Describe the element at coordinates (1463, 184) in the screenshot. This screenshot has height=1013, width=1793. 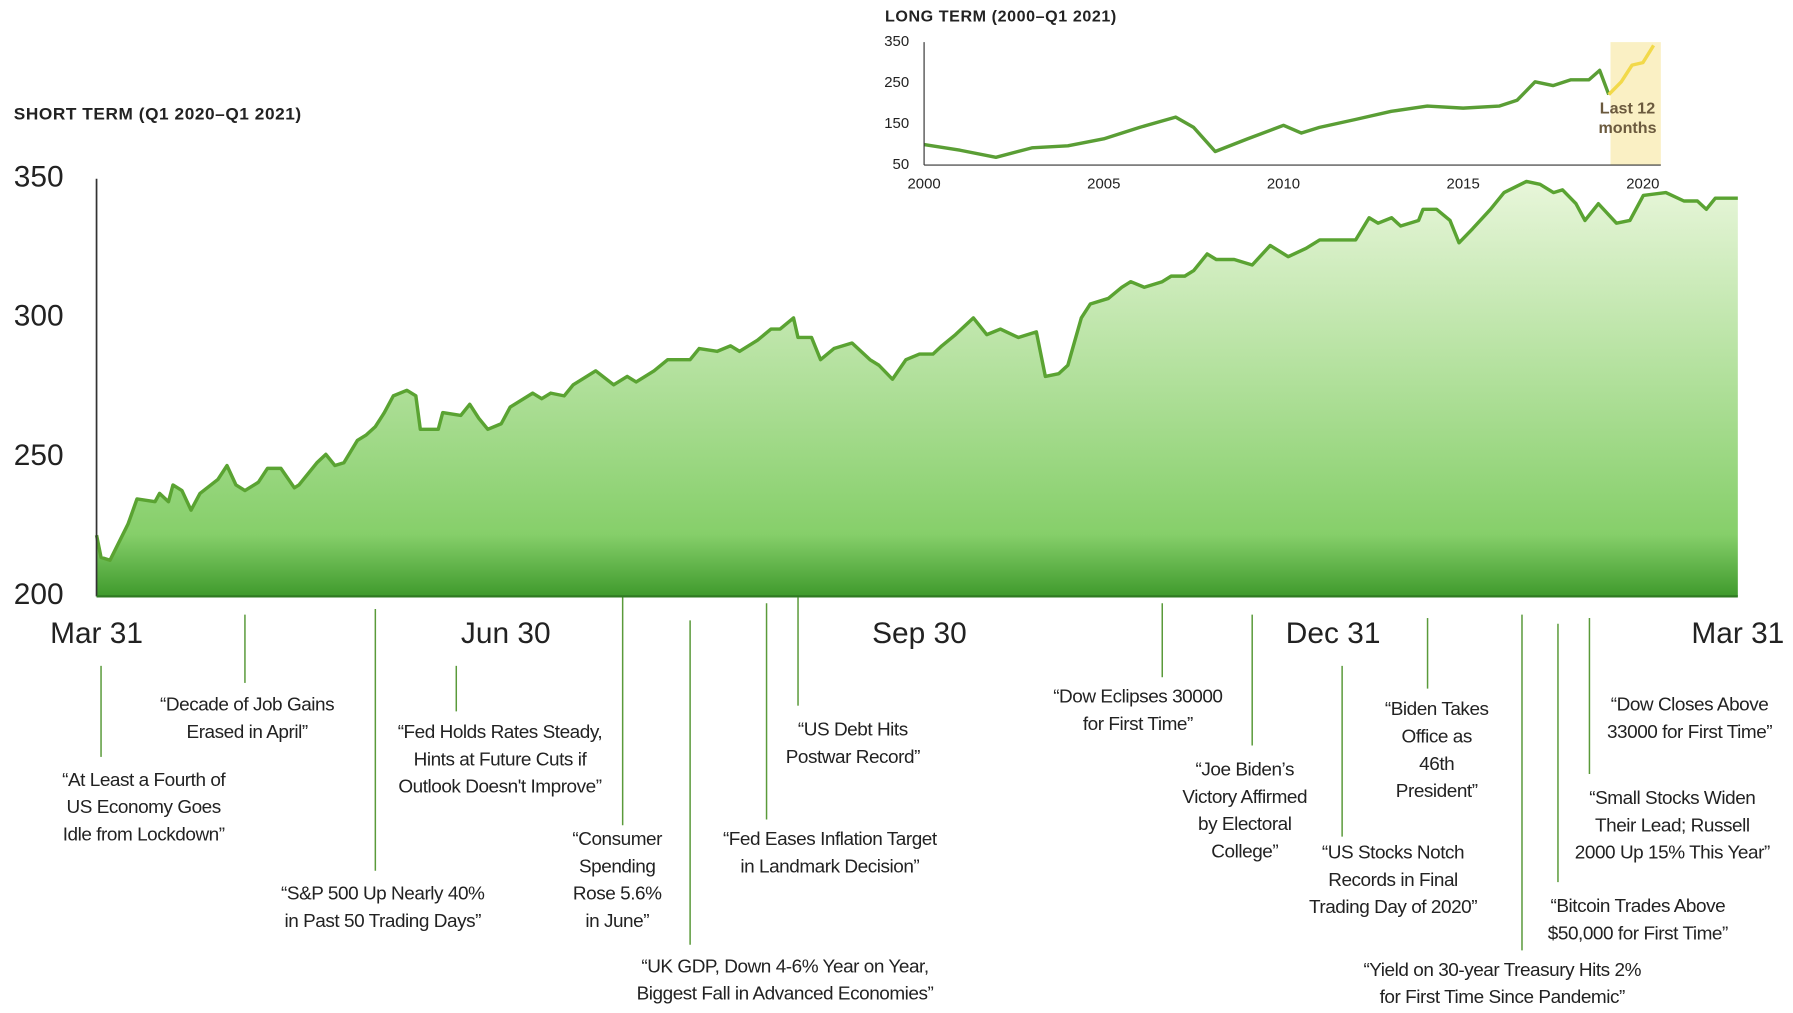
I see `inset-x-tick-label: 2015` at that location.